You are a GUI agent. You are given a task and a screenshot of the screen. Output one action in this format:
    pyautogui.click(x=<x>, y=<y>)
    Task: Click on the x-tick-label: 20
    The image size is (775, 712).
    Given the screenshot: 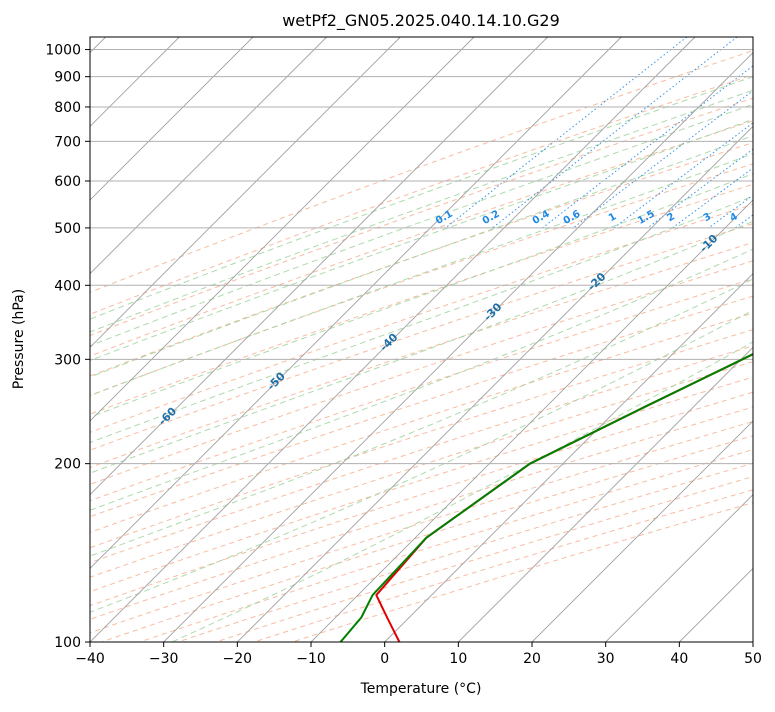 What is the action you would take?
    pyautogui.click(x=532, y=659)
    